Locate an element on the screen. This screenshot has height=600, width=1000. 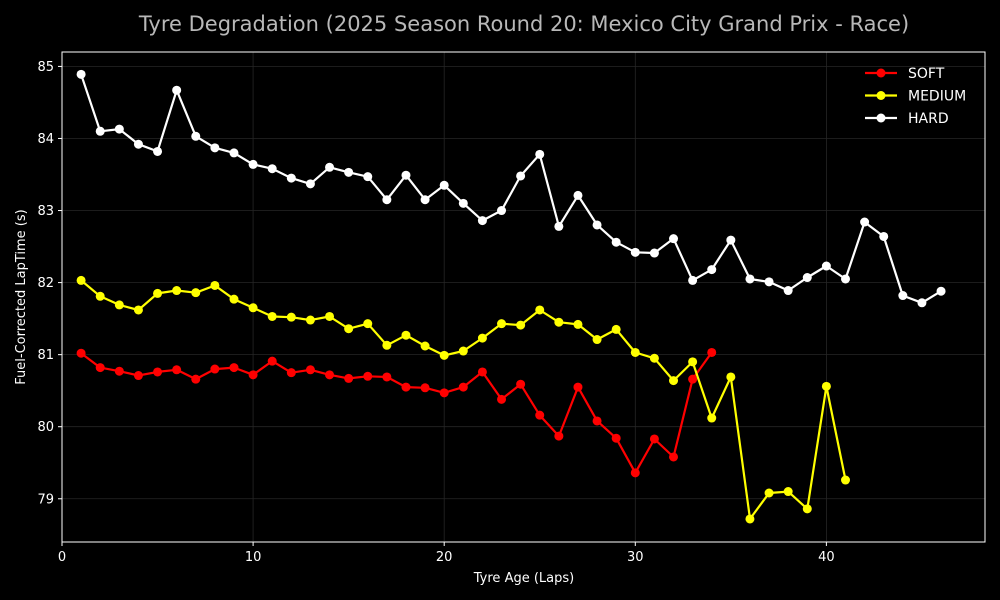
series-line-soft is located at coordinates (396, 412).